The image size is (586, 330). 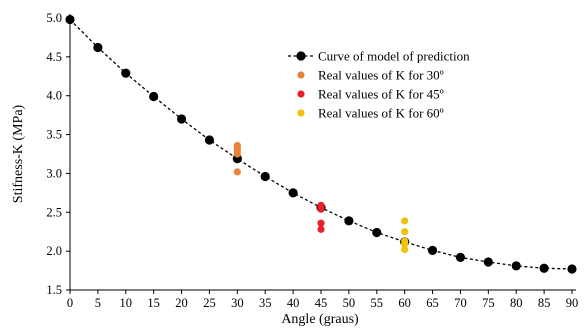 What do you see at coordinates (18, 153) in the screenshot?
I see `y-axis-title: Stifness-K (MPa)` at bounding box center [18, 153].